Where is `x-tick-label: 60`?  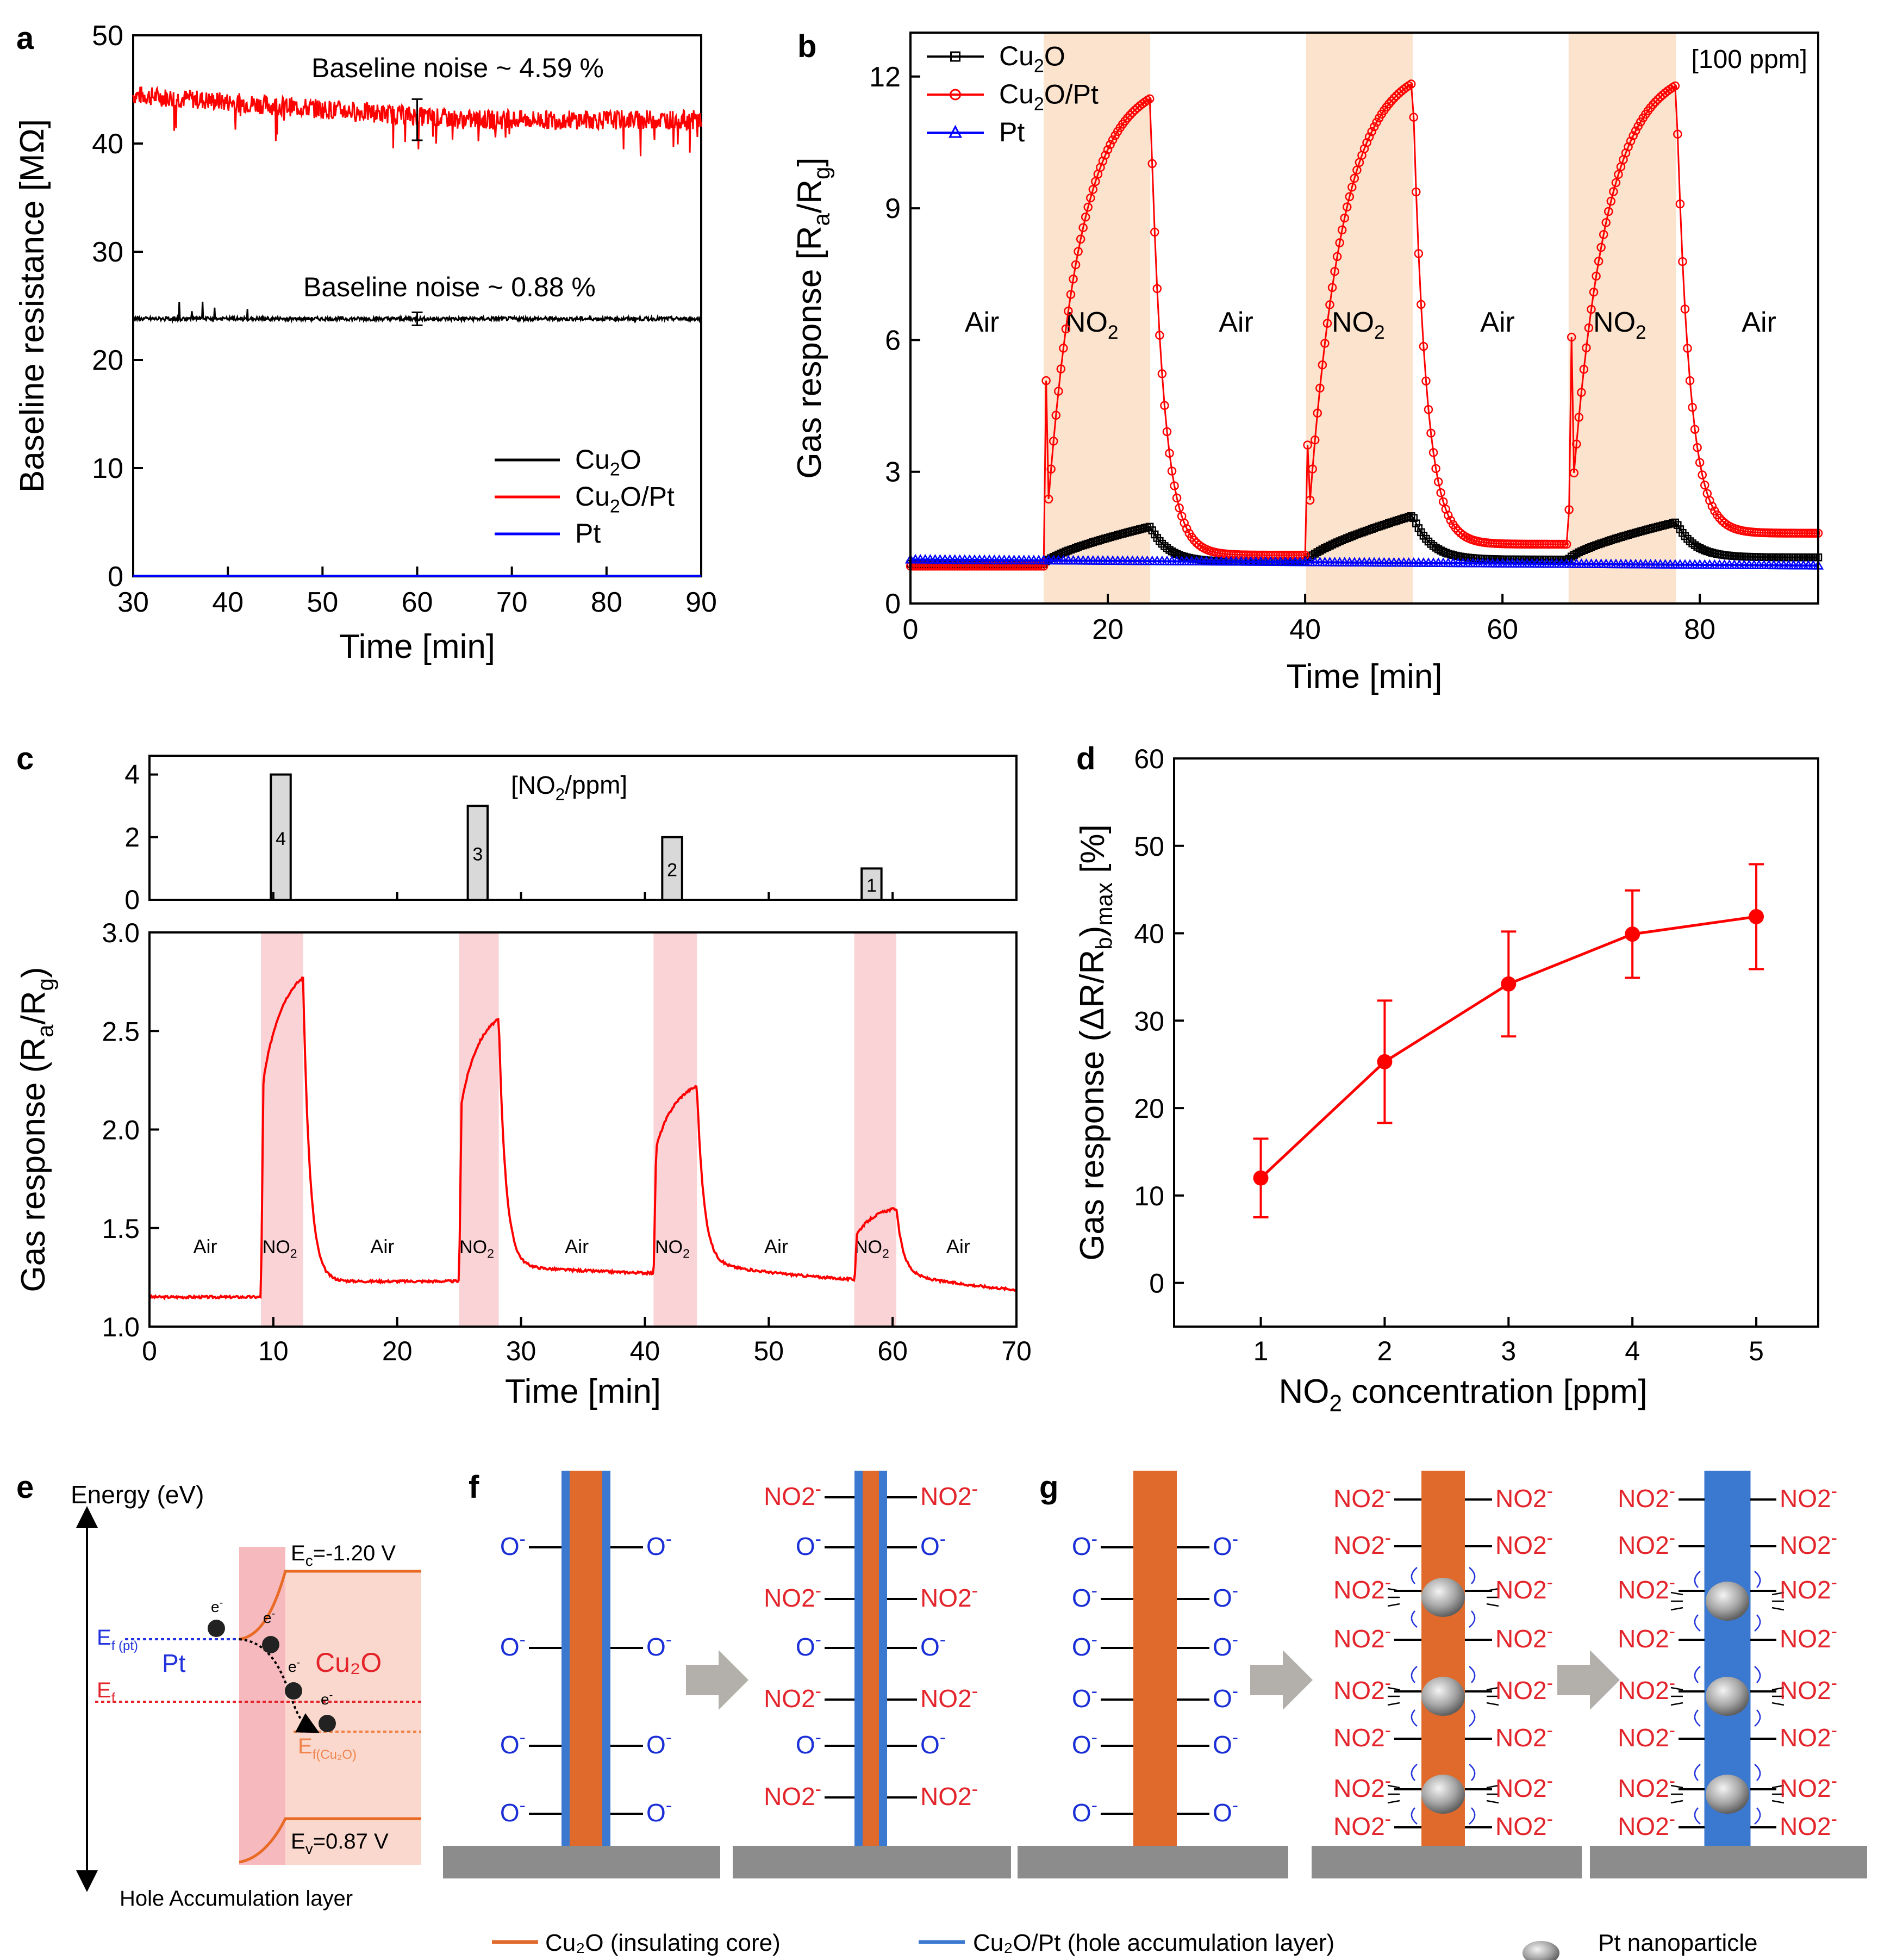 x-tick-label: 60 is located at coordinates (417, 602).